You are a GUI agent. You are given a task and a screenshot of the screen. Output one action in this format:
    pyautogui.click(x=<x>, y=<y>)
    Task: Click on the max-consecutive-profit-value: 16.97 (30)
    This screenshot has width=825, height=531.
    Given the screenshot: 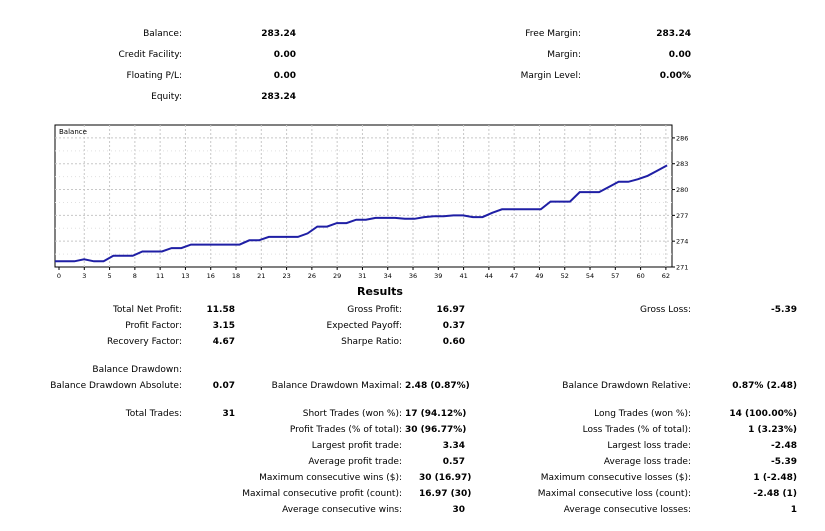 What is the action you would take?
    pyautogui.click(x=445, y=494)
    